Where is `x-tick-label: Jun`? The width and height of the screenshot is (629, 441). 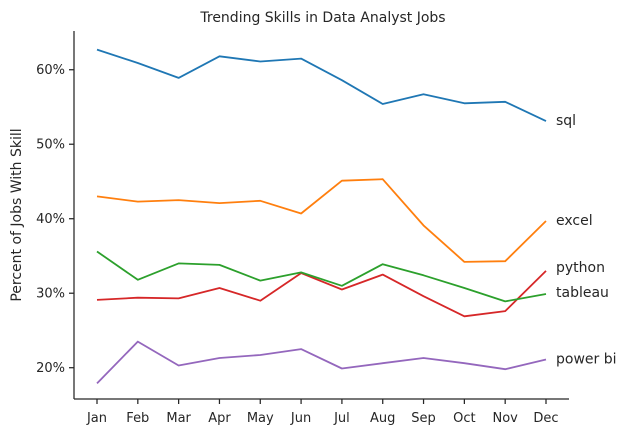
x-tick-label: Jun is located at coordinates (300, 418).